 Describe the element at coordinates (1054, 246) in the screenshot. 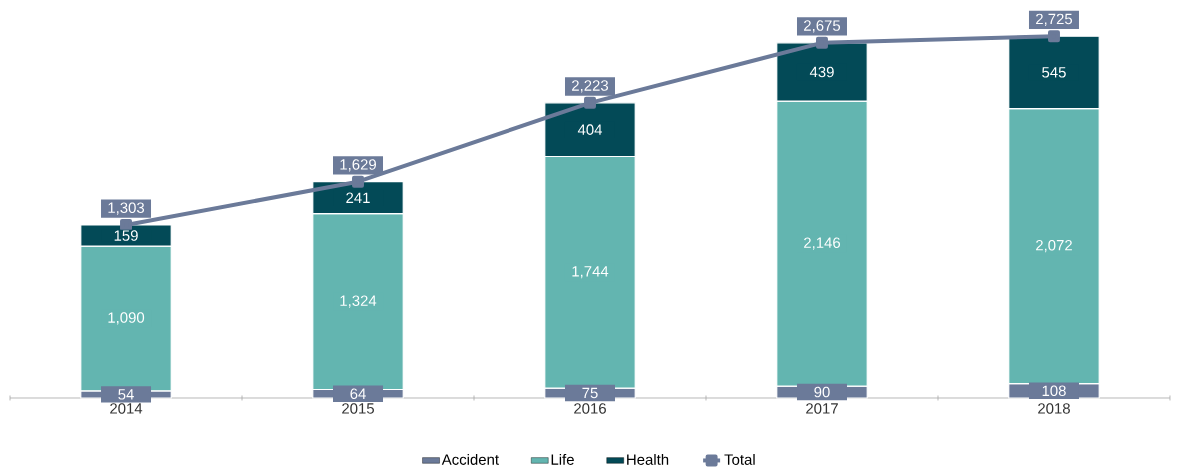

I see `data-label: 2,072` at that location.